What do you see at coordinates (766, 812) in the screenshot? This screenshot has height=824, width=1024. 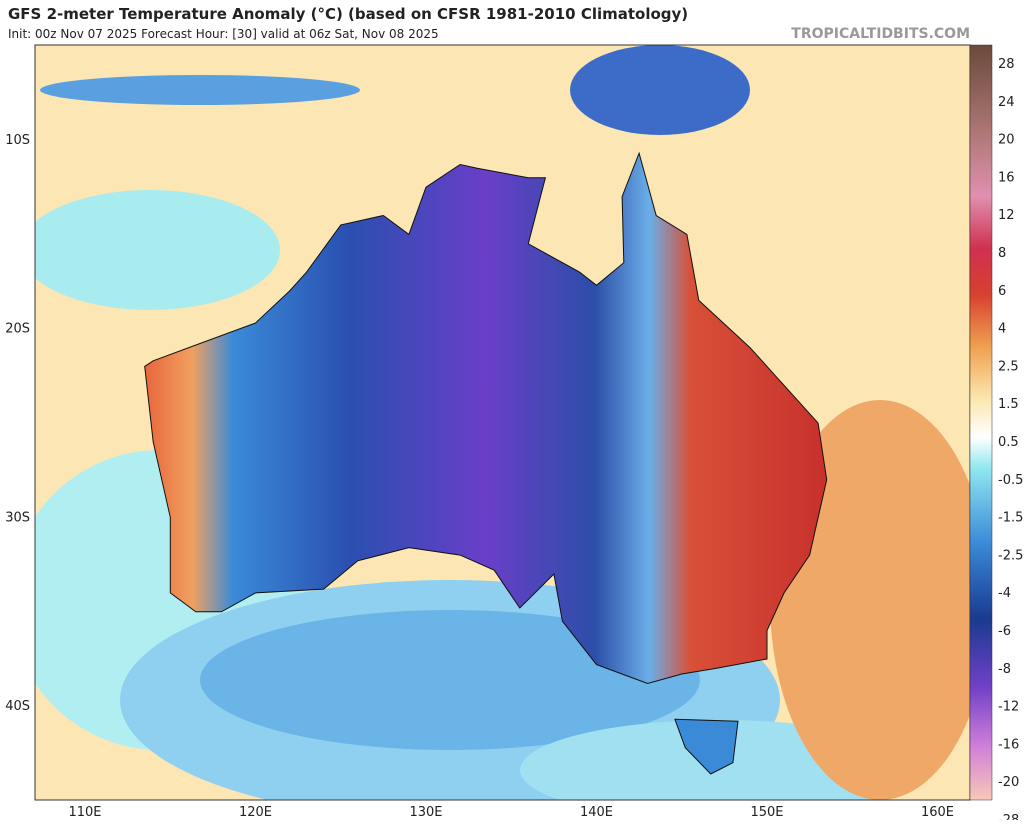 I see `lon-label: 150E` at bounding box center [766, 812].